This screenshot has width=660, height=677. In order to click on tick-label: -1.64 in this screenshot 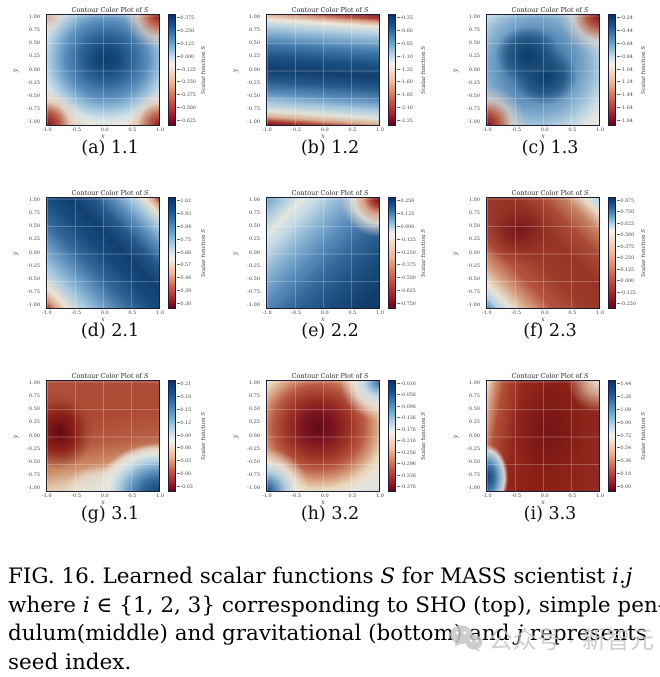, I will do `click(628, 108)`.